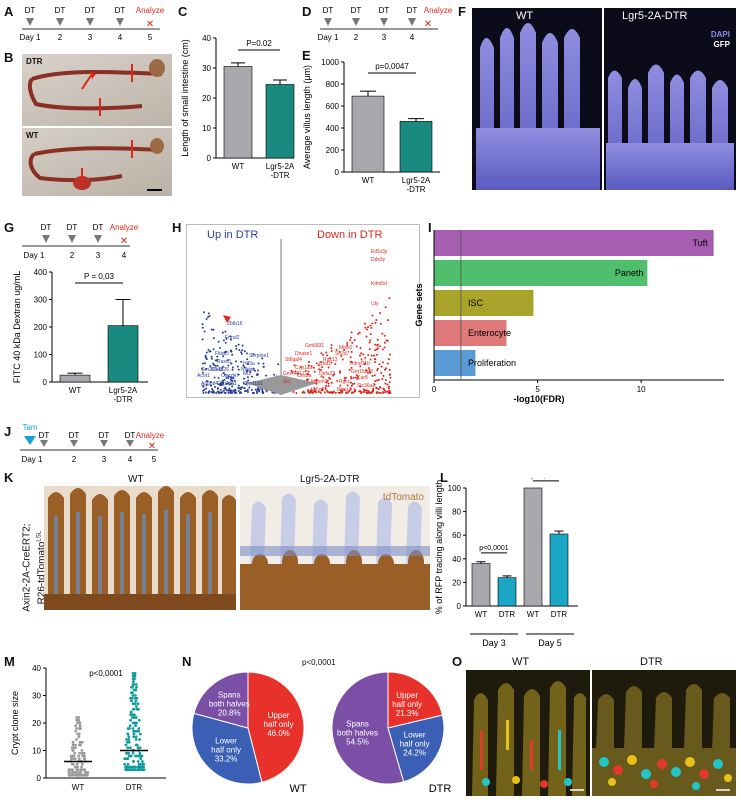  I want to click on dt-marker: DT, so click(60, 16).